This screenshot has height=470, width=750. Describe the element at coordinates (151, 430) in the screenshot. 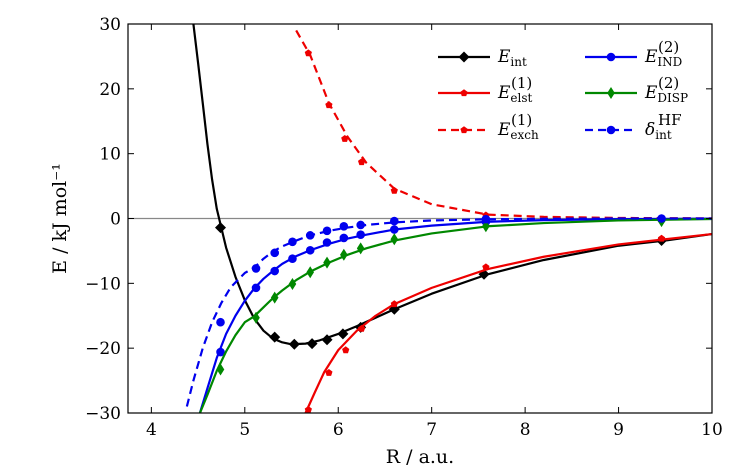

I see `x-tick-label: 4` at that location.